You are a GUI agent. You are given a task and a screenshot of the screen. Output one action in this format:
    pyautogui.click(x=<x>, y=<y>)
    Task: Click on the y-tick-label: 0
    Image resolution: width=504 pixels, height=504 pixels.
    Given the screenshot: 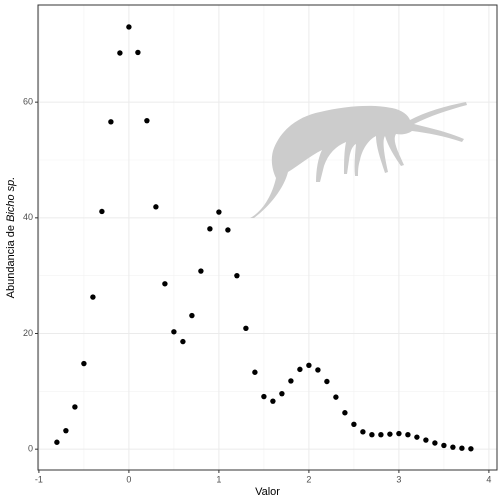 What is the action you would take?
    pyautogui.click(x=30, y=449)
    